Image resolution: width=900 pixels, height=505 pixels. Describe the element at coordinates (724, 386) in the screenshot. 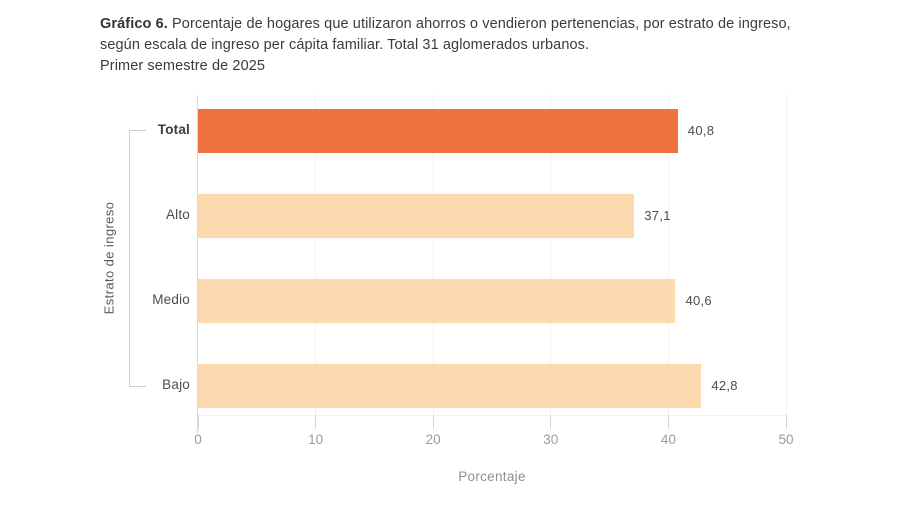

I see `value-label-bajo: 42,8` at that location.